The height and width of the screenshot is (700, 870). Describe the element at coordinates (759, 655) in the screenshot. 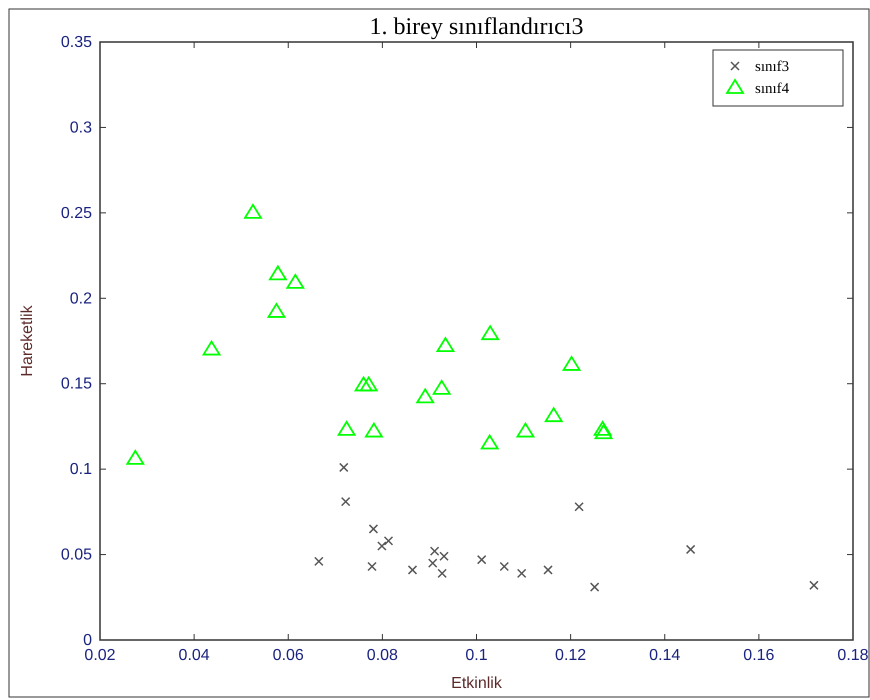

I see `x-tick-label: 0.16` at that location.